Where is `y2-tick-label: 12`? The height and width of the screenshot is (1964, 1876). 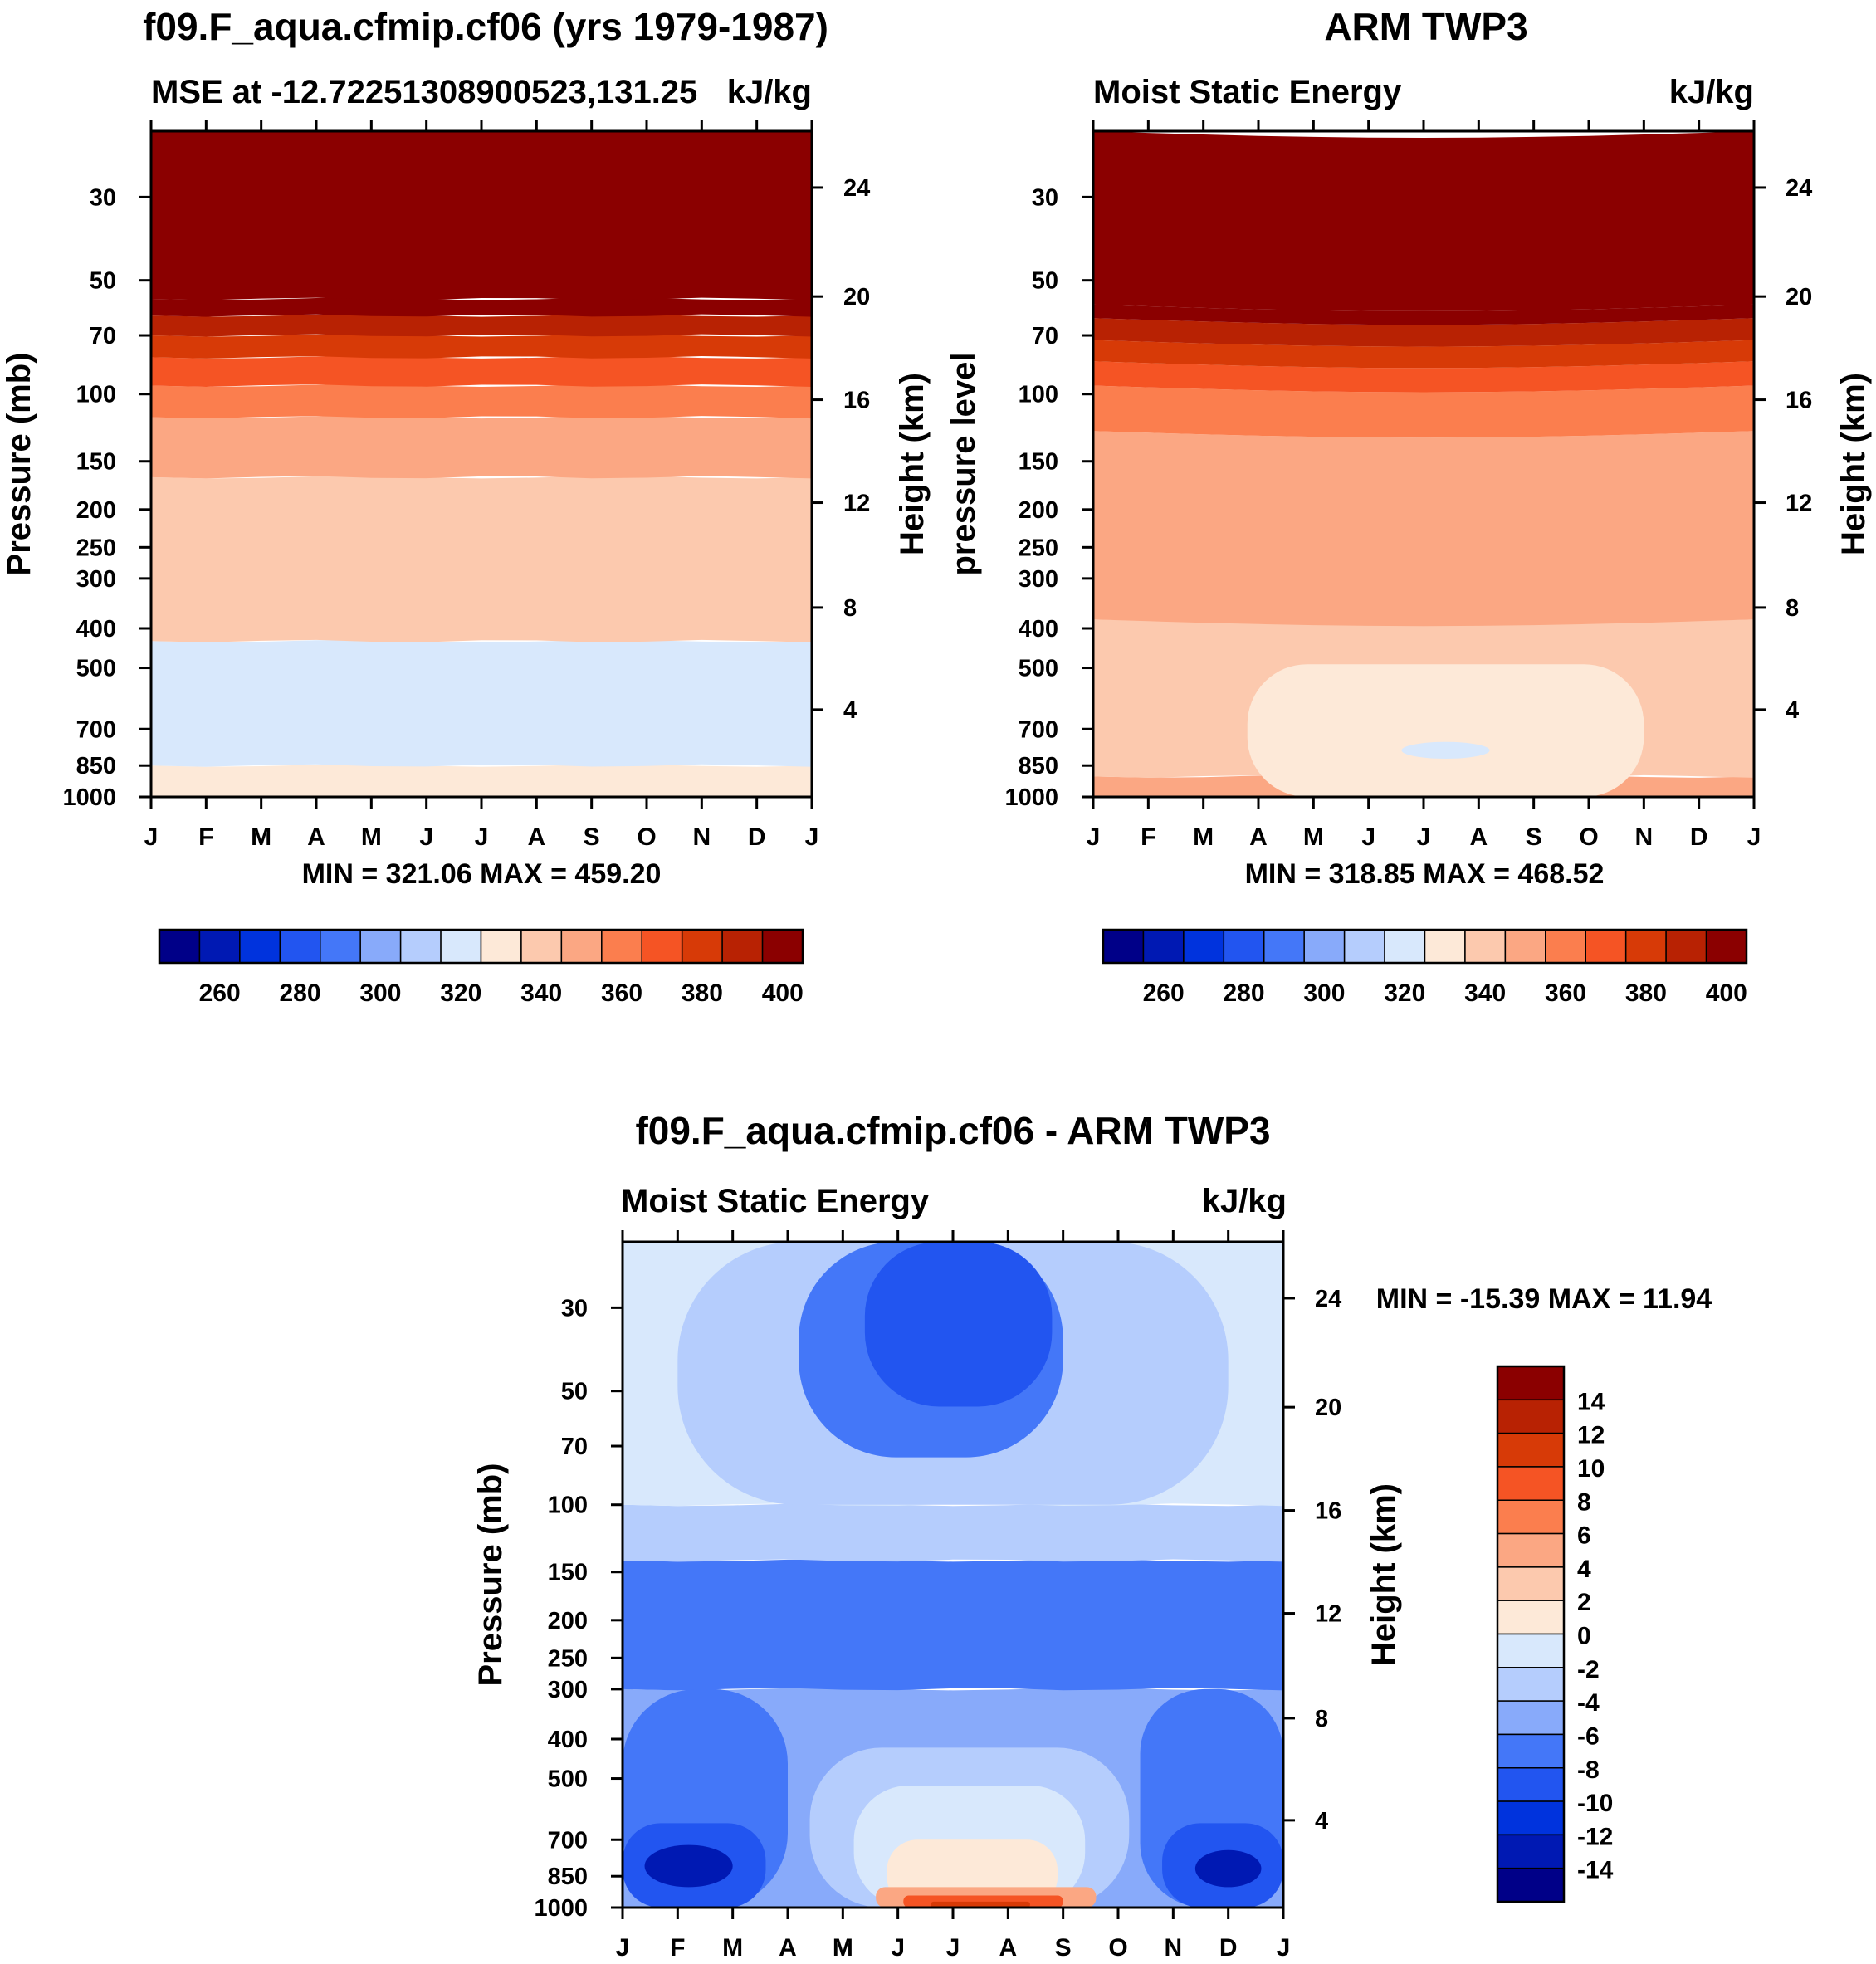 y2-tick-label: 12 is located at coordinates (1799, 504).